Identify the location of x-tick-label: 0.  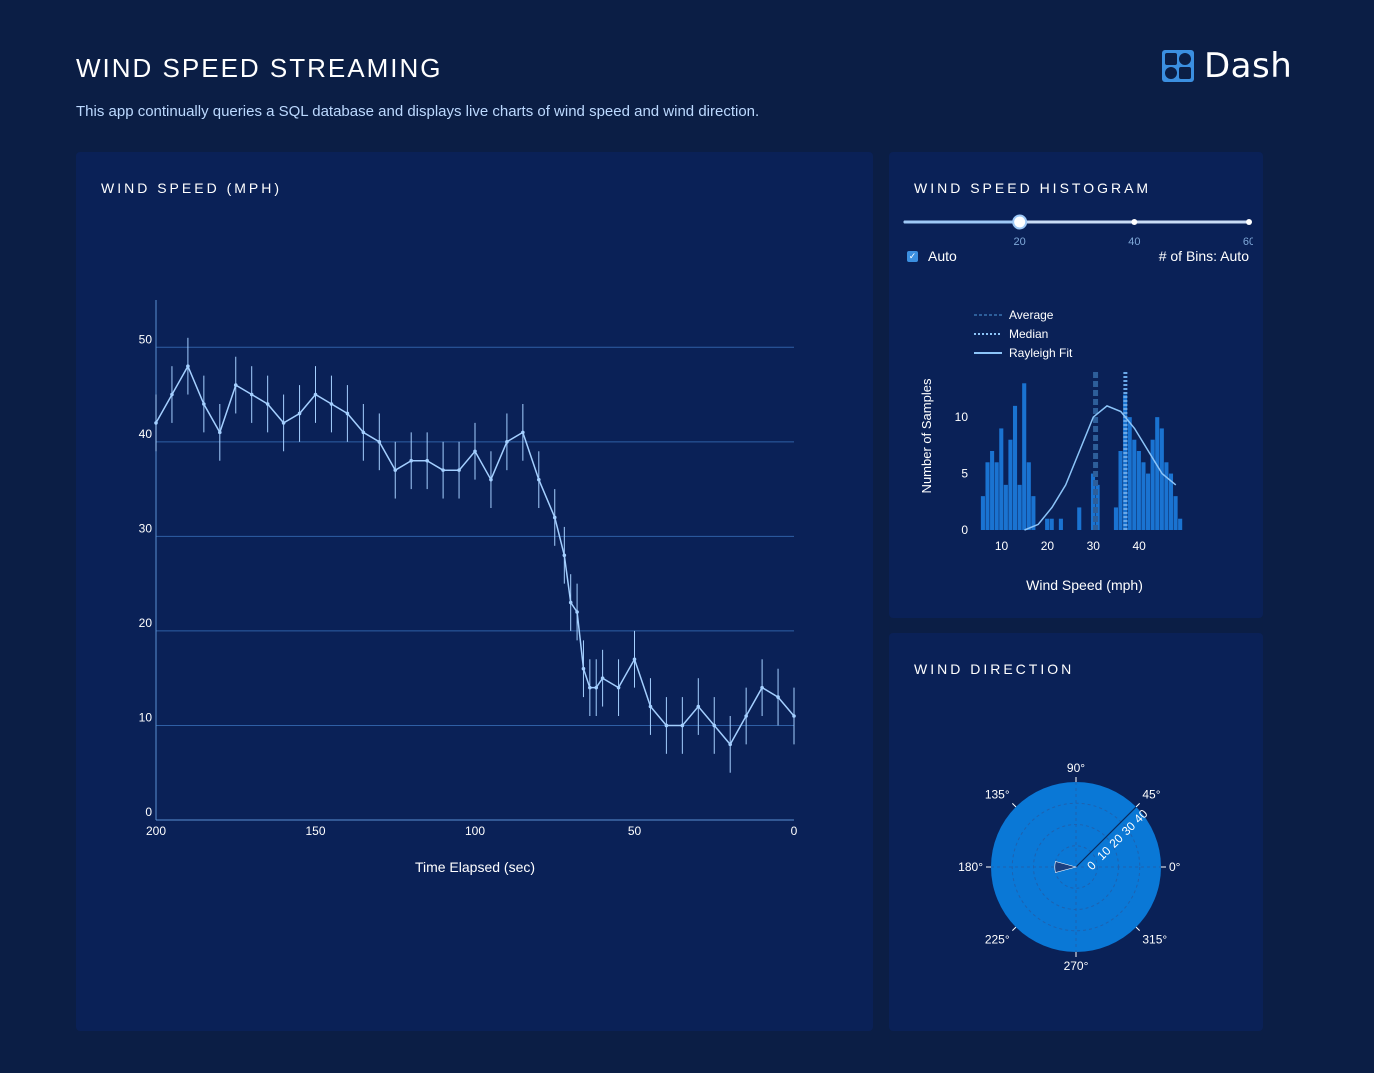
(794, 831).